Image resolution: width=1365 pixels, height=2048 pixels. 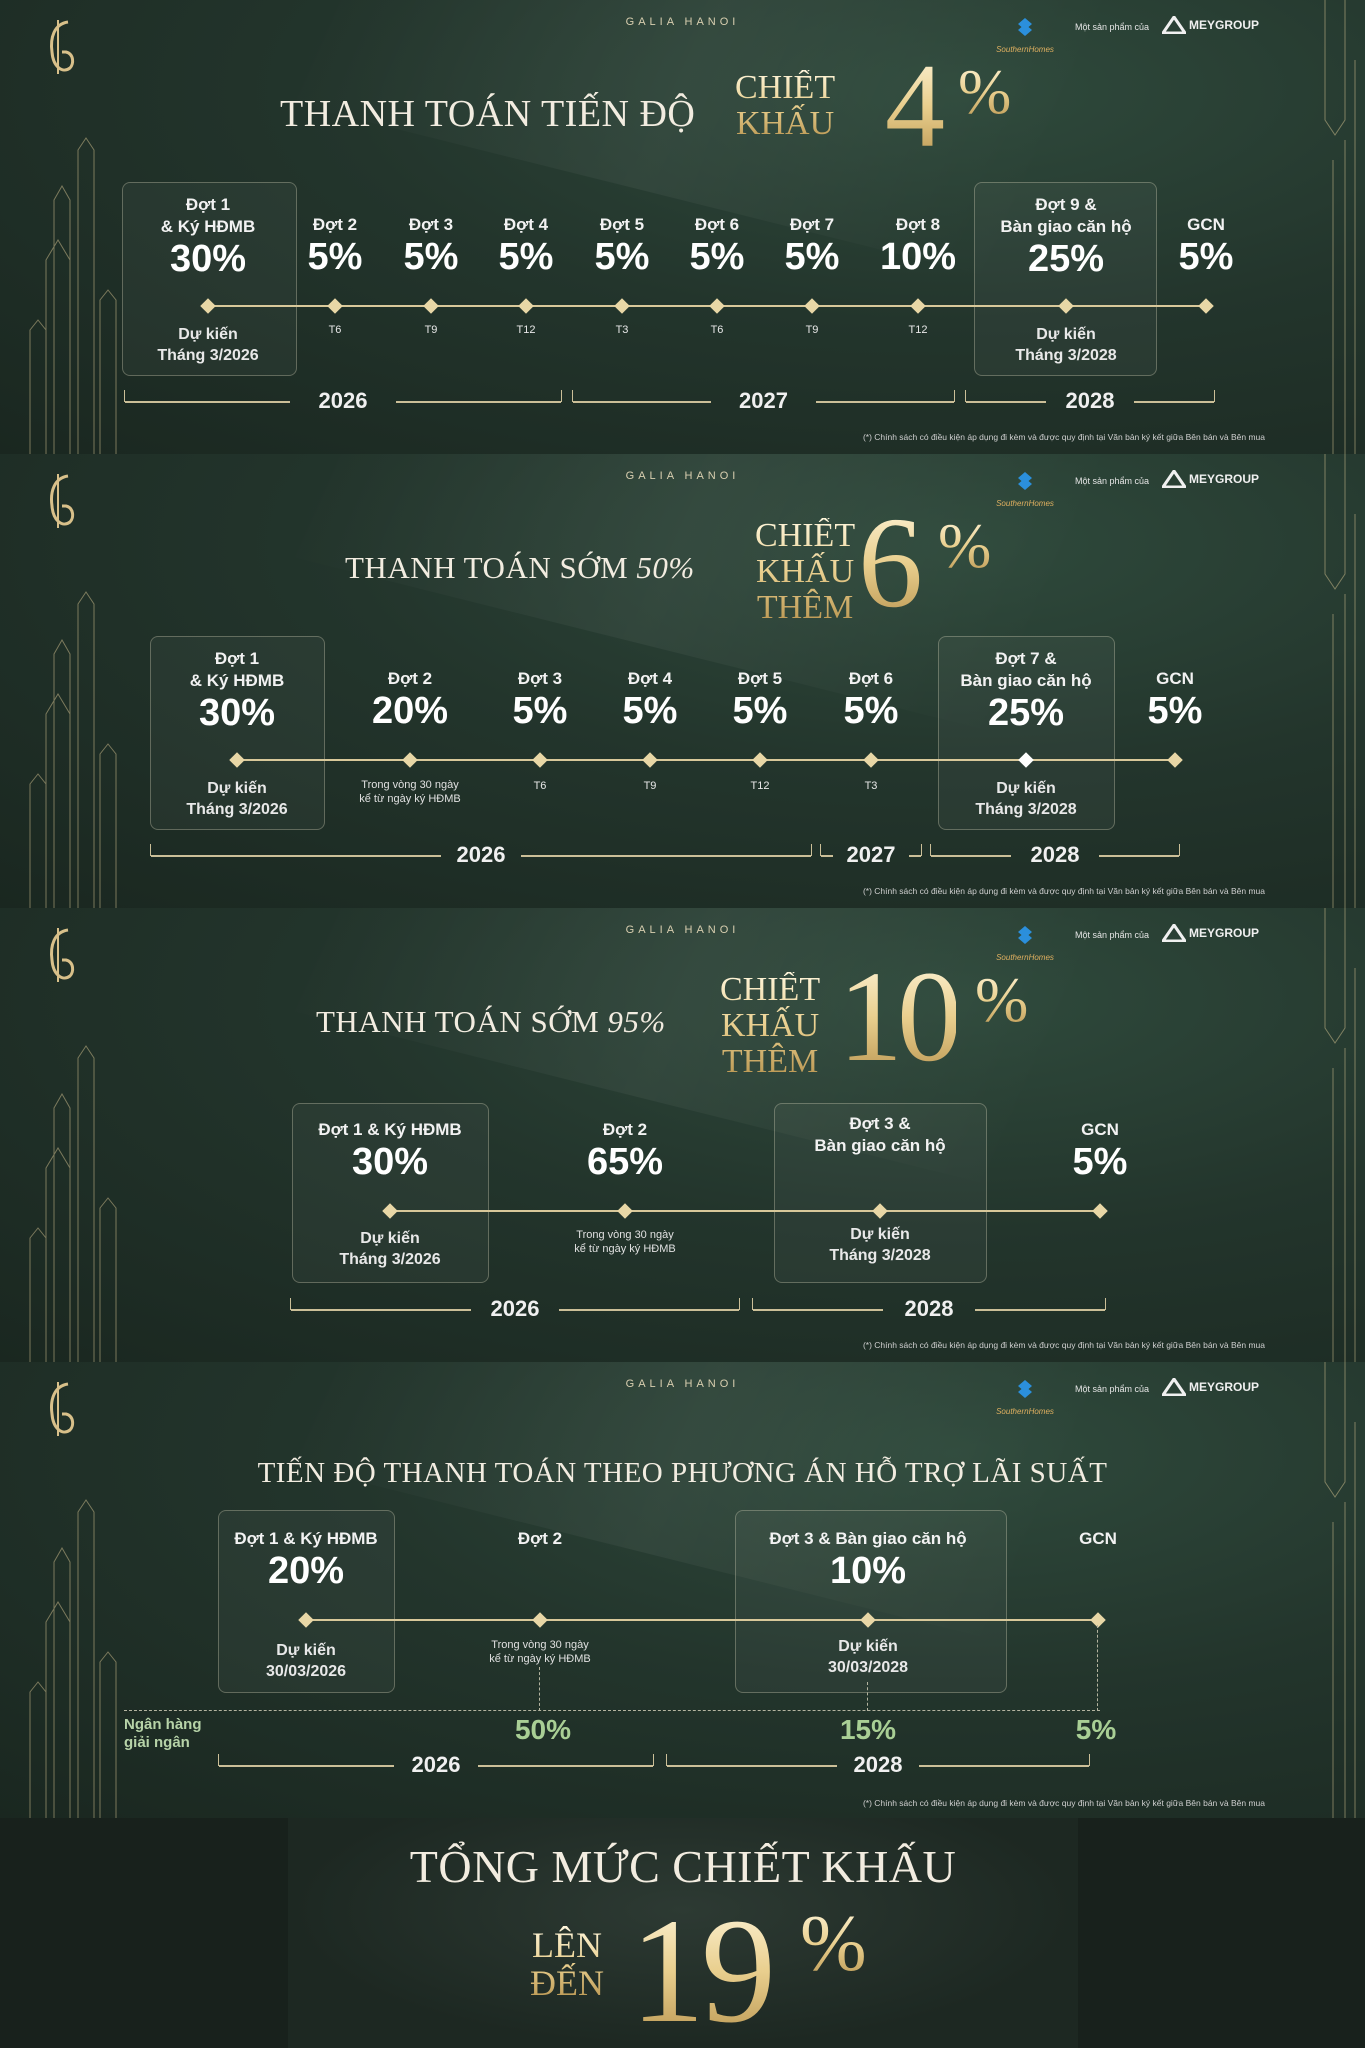 I want to click on installment-2: Đợt 2 20%, so click(x=410, y=700).